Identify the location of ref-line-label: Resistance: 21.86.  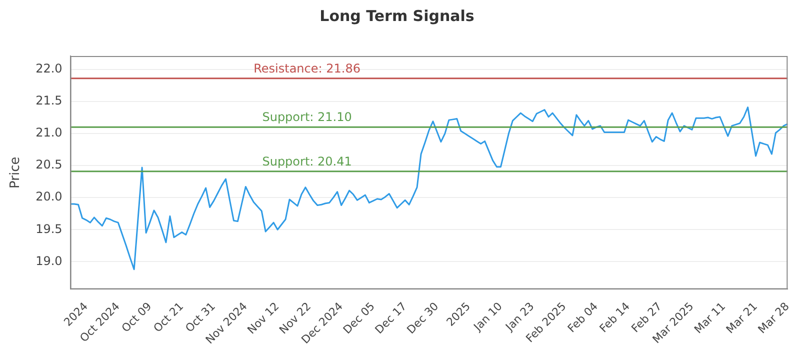
(307, 69).